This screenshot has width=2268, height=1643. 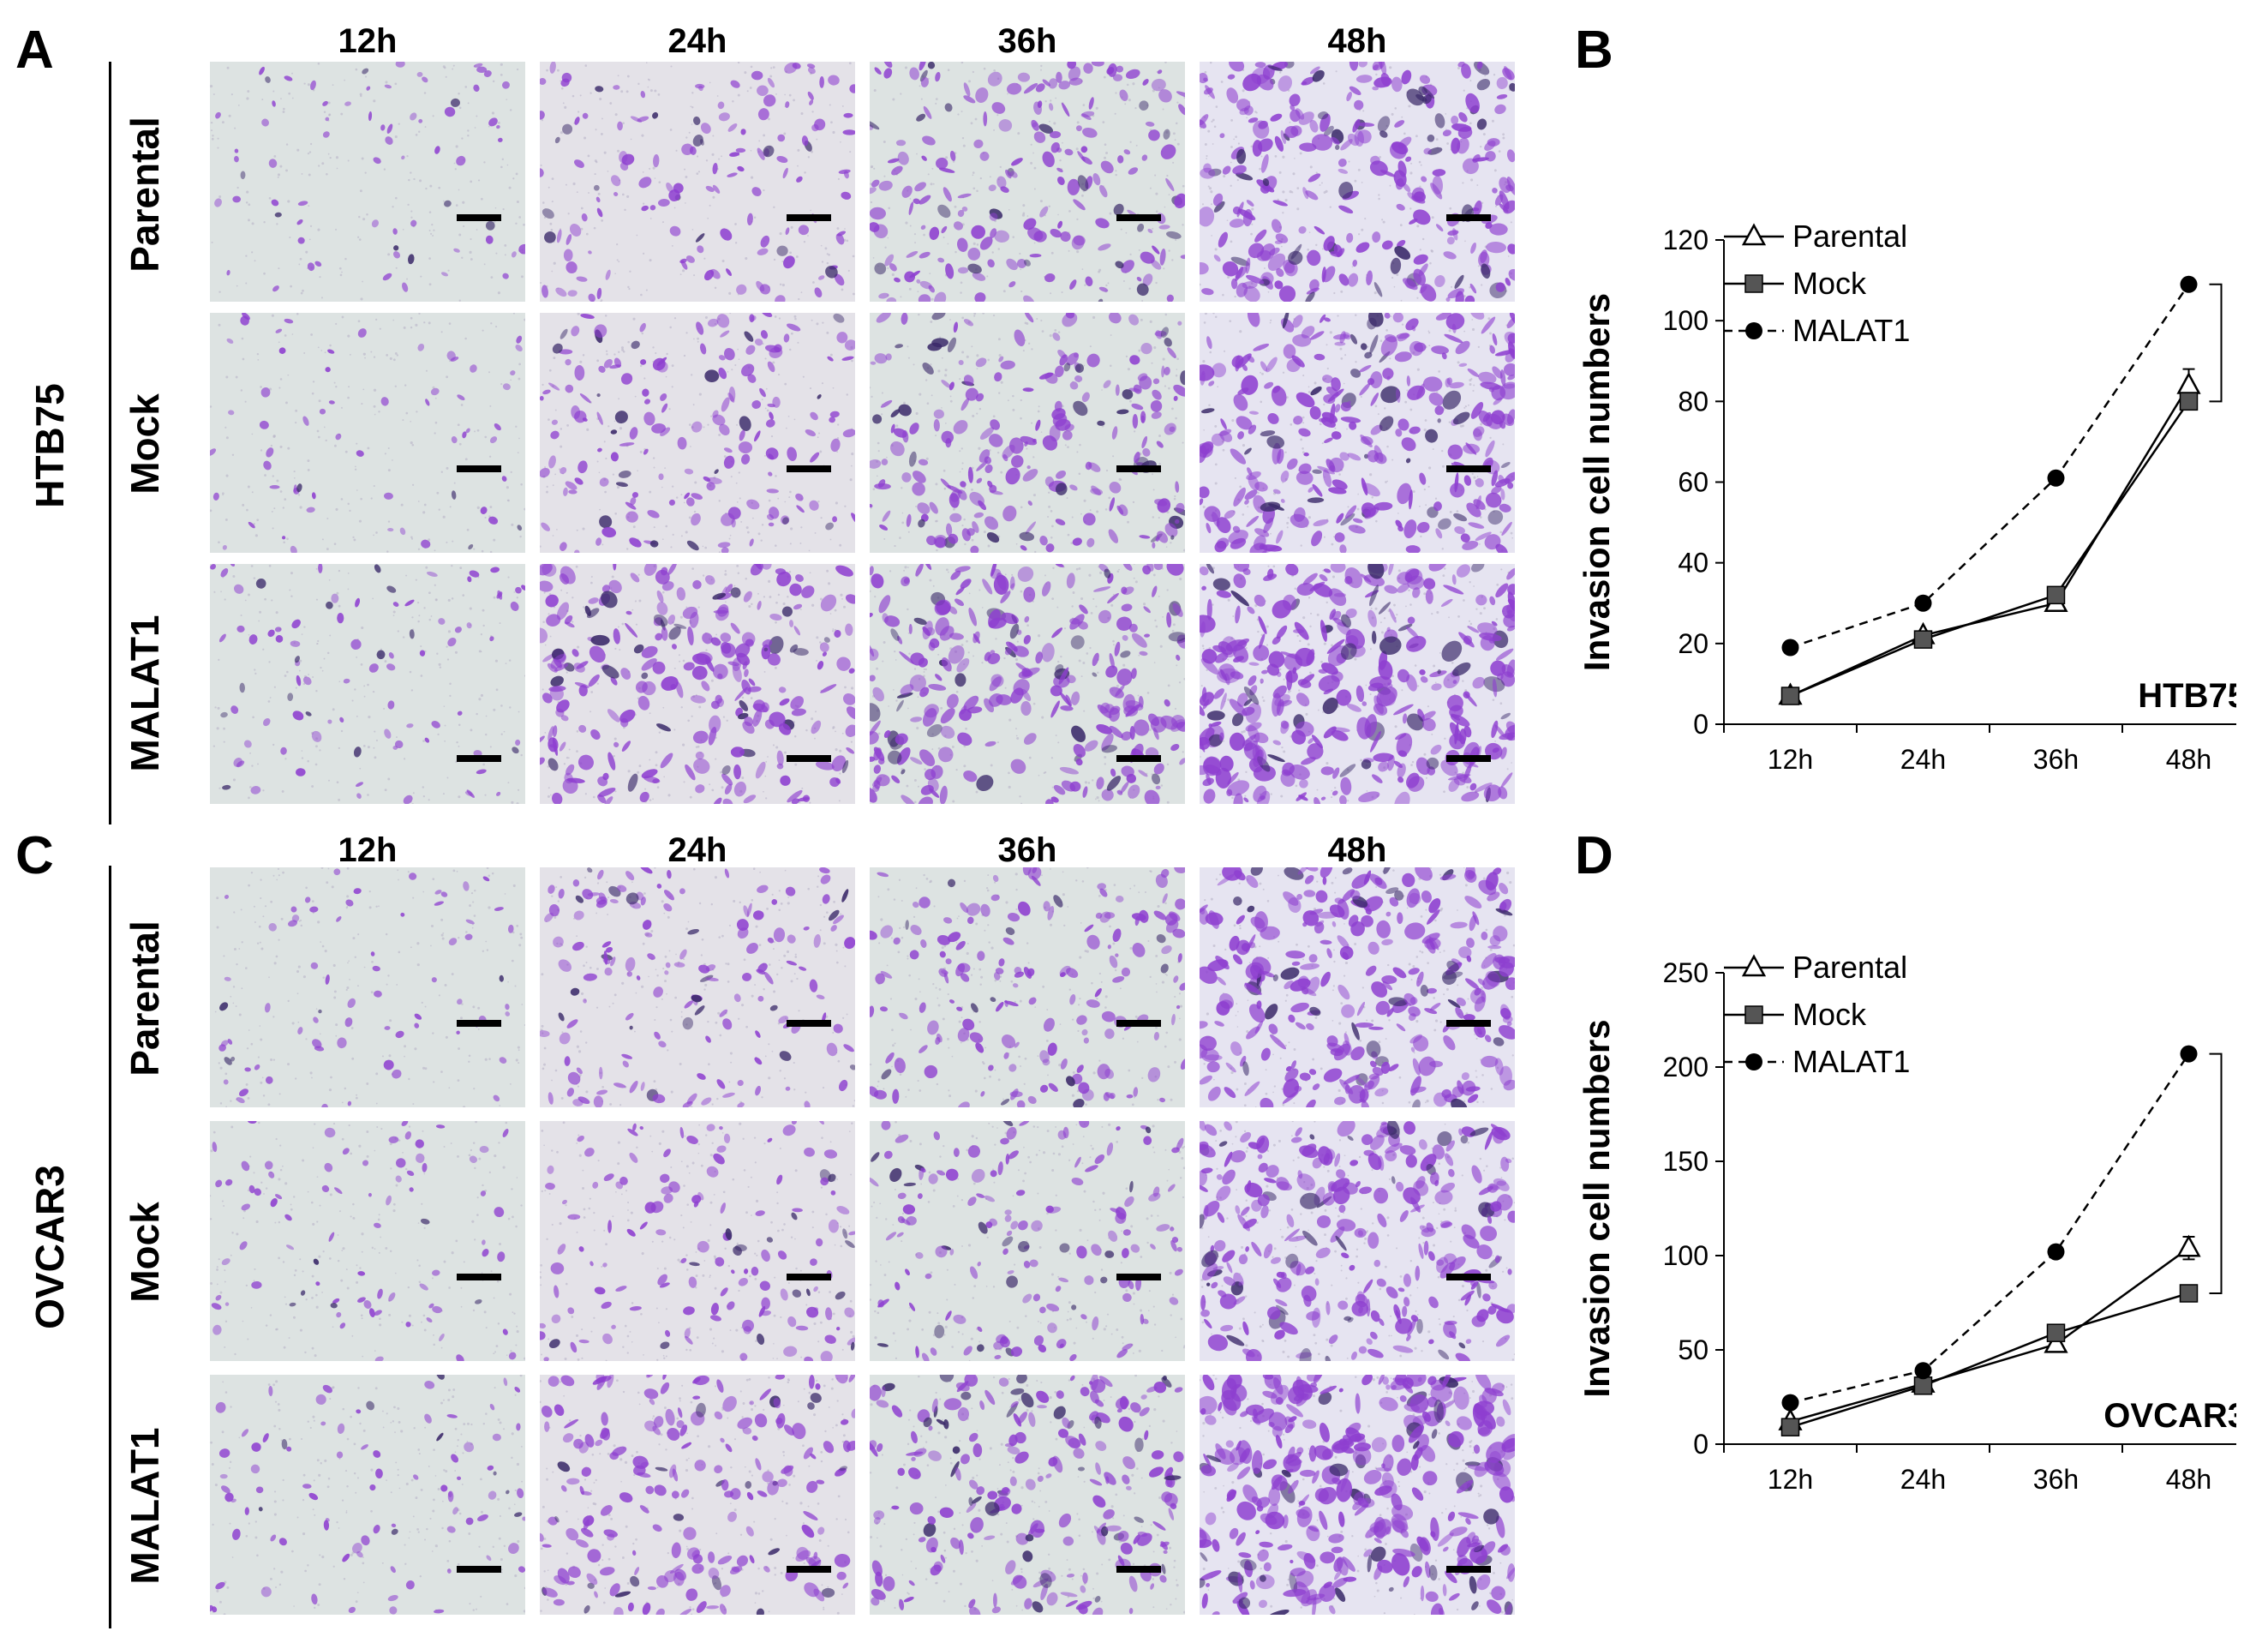 I want to click on cell-line-label-ovcar3: OVCAR3, so click(x=49, y=1247).